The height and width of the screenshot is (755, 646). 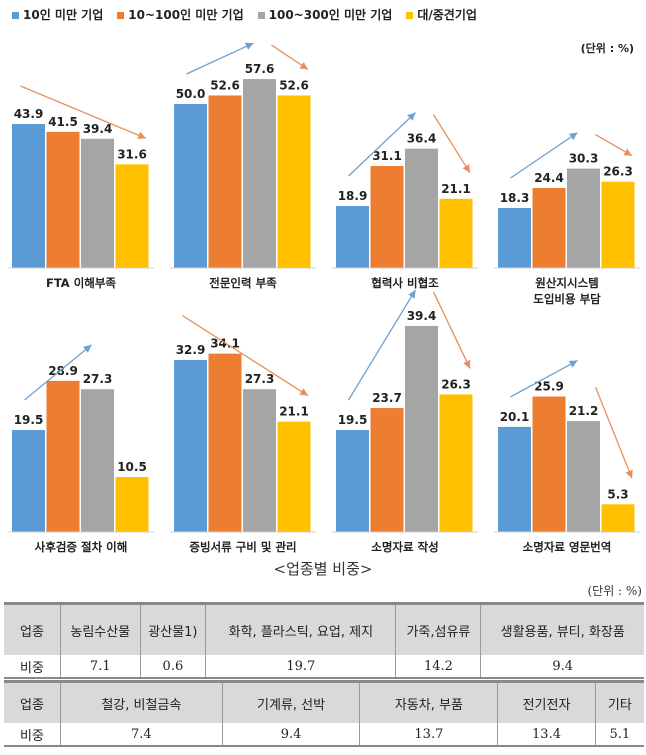 I want to click on table-cell: 기계류, 선박, so click(x=290, y=701).